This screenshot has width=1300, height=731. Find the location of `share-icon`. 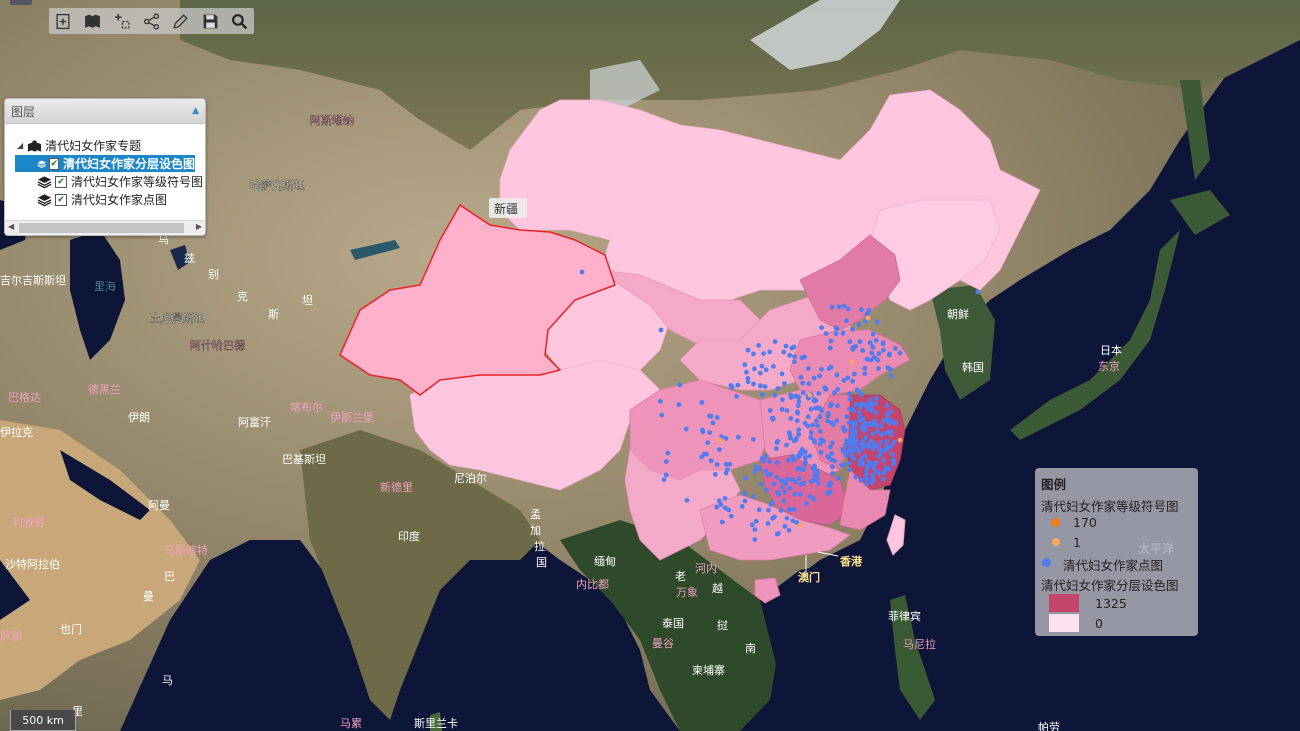

share-icon is located at coordinates (151, 21).